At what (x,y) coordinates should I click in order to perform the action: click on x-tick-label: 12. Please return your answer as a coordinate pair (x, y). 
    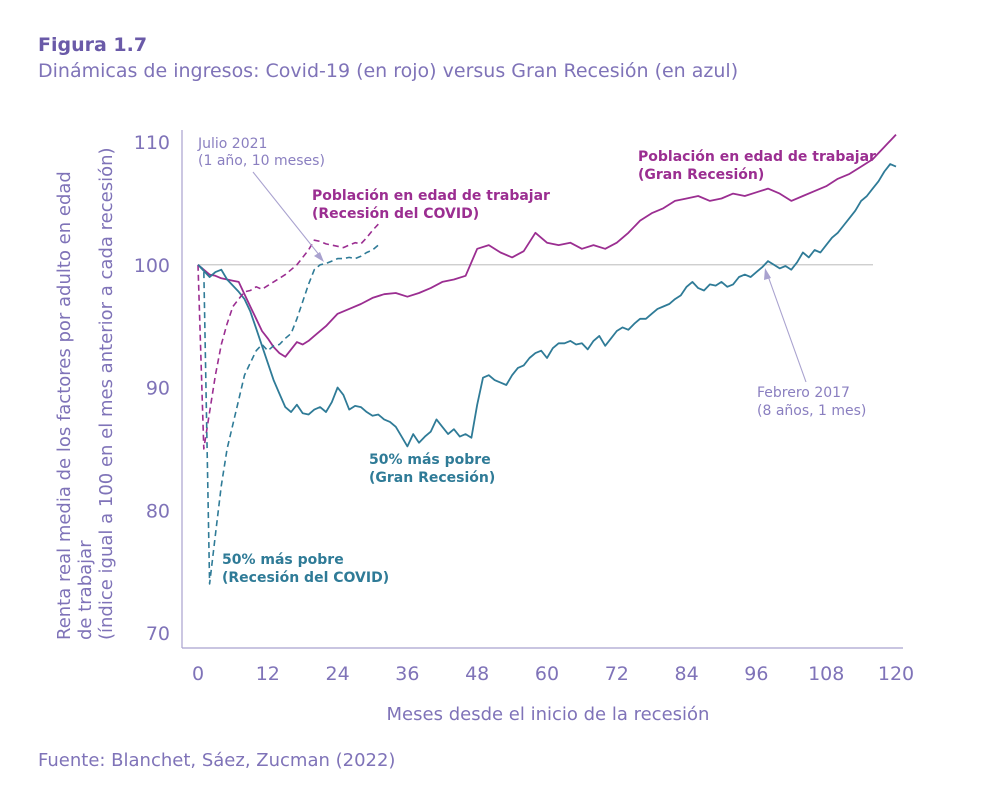
    Looking at the image, I should click on (268, 674).